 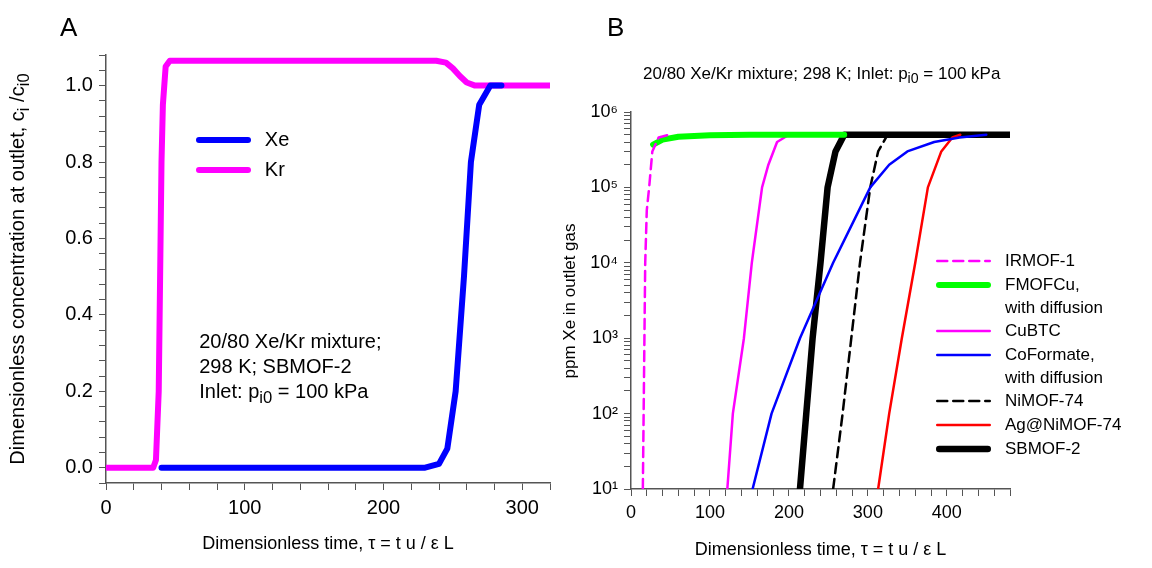 I want to click on y-tick-label: 10³, so click(x=605, y=337).